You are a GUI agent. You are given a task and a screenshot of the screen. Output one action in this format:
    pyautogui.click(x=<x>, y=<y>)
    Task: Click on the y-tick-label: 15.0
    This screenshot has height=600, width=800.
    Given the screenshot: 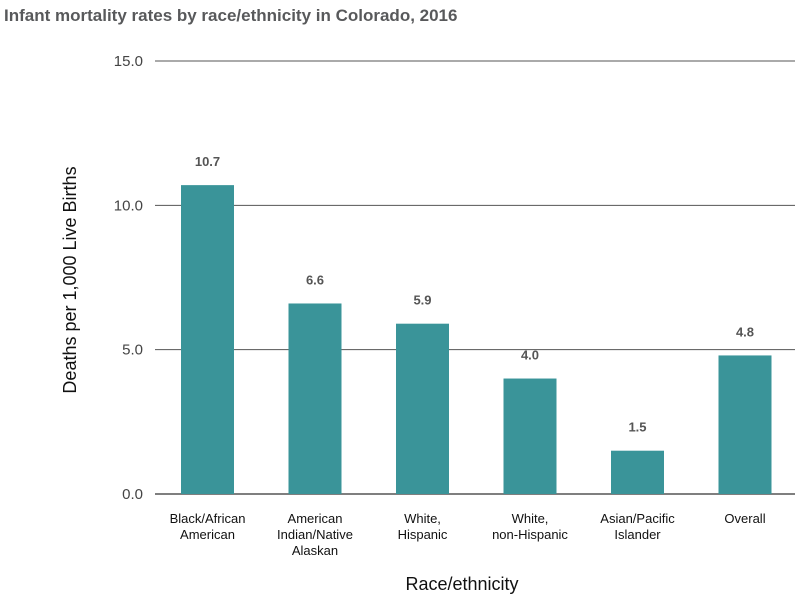 What is the action you would take?
    pyautogui.click(x=128, y=61)
    